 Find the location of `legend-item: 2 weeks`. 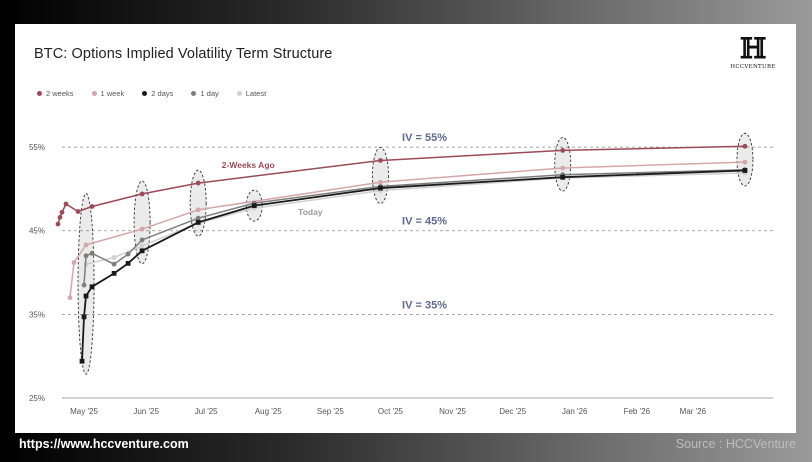

legend-item: 2 weeks is located at coordinates (55, 93).